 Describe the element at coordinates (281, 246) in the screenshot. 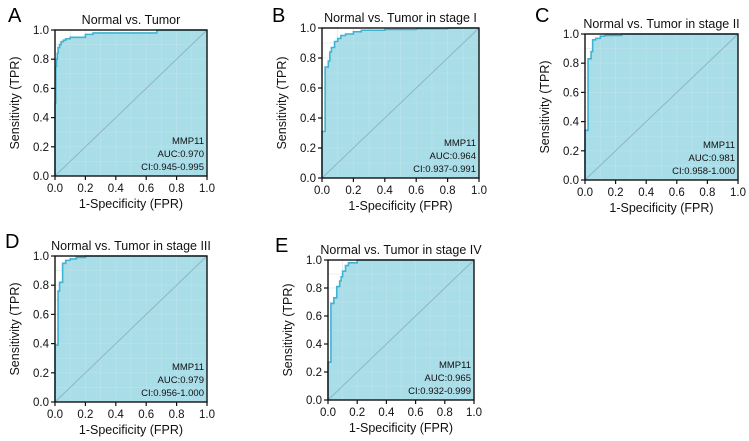

I see `panel-label: E` at that location.